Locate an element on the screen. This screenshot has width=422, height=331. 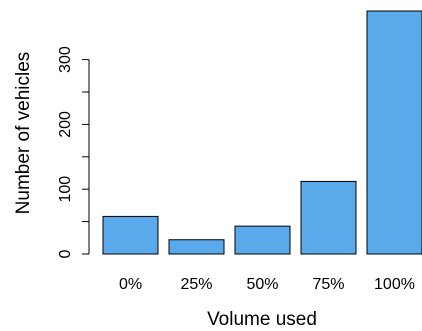
y-tick-label: 200 is located at coordinates (65, 124).